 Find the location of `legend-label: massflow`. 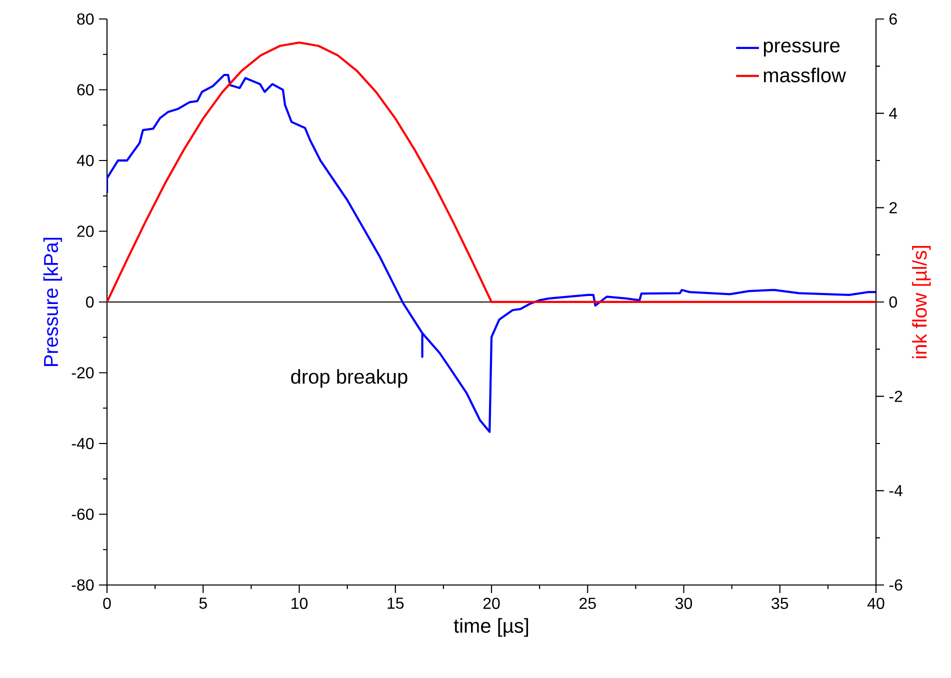

legend-label: massflow is located at coordinates (805, 75).